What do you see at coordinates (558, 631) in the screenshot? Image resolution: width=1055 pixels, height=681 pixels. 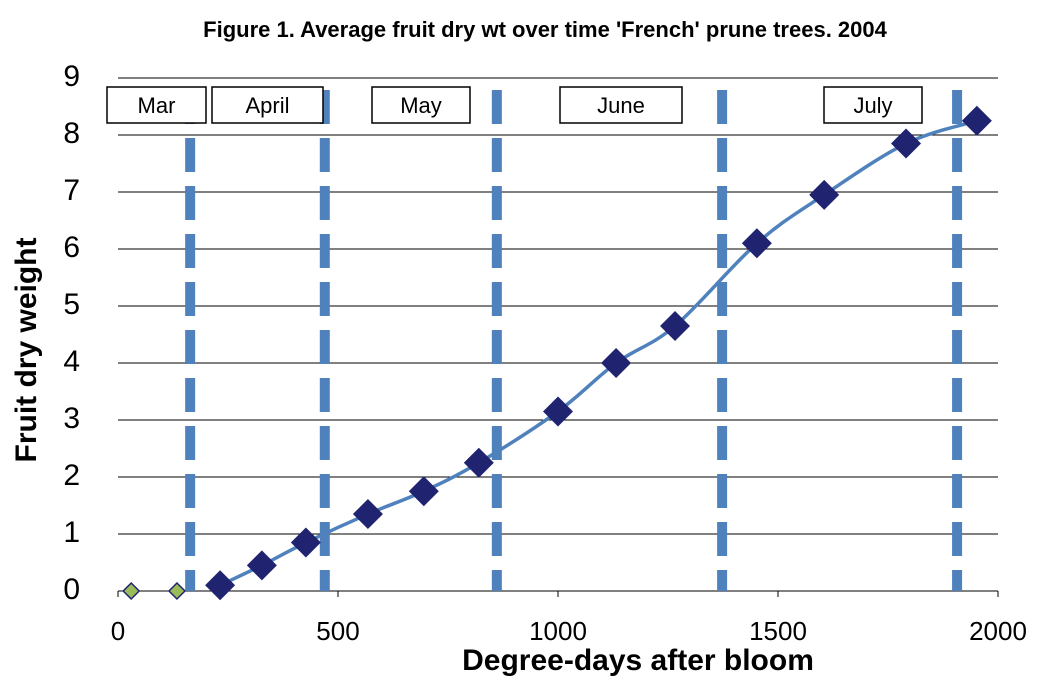 I see `x-tick-label: 1000` at bounding box center [558, 631].